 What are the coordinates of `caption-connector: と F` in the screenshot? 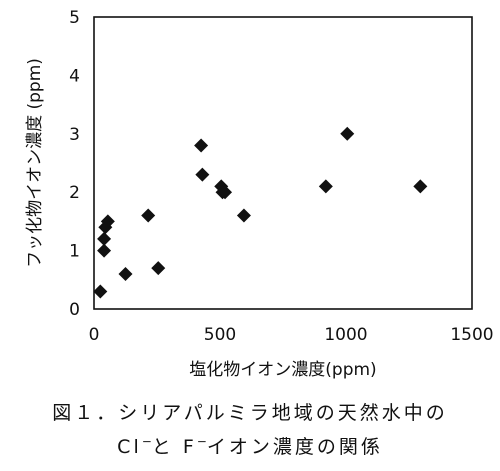 It's located at (174, 447).